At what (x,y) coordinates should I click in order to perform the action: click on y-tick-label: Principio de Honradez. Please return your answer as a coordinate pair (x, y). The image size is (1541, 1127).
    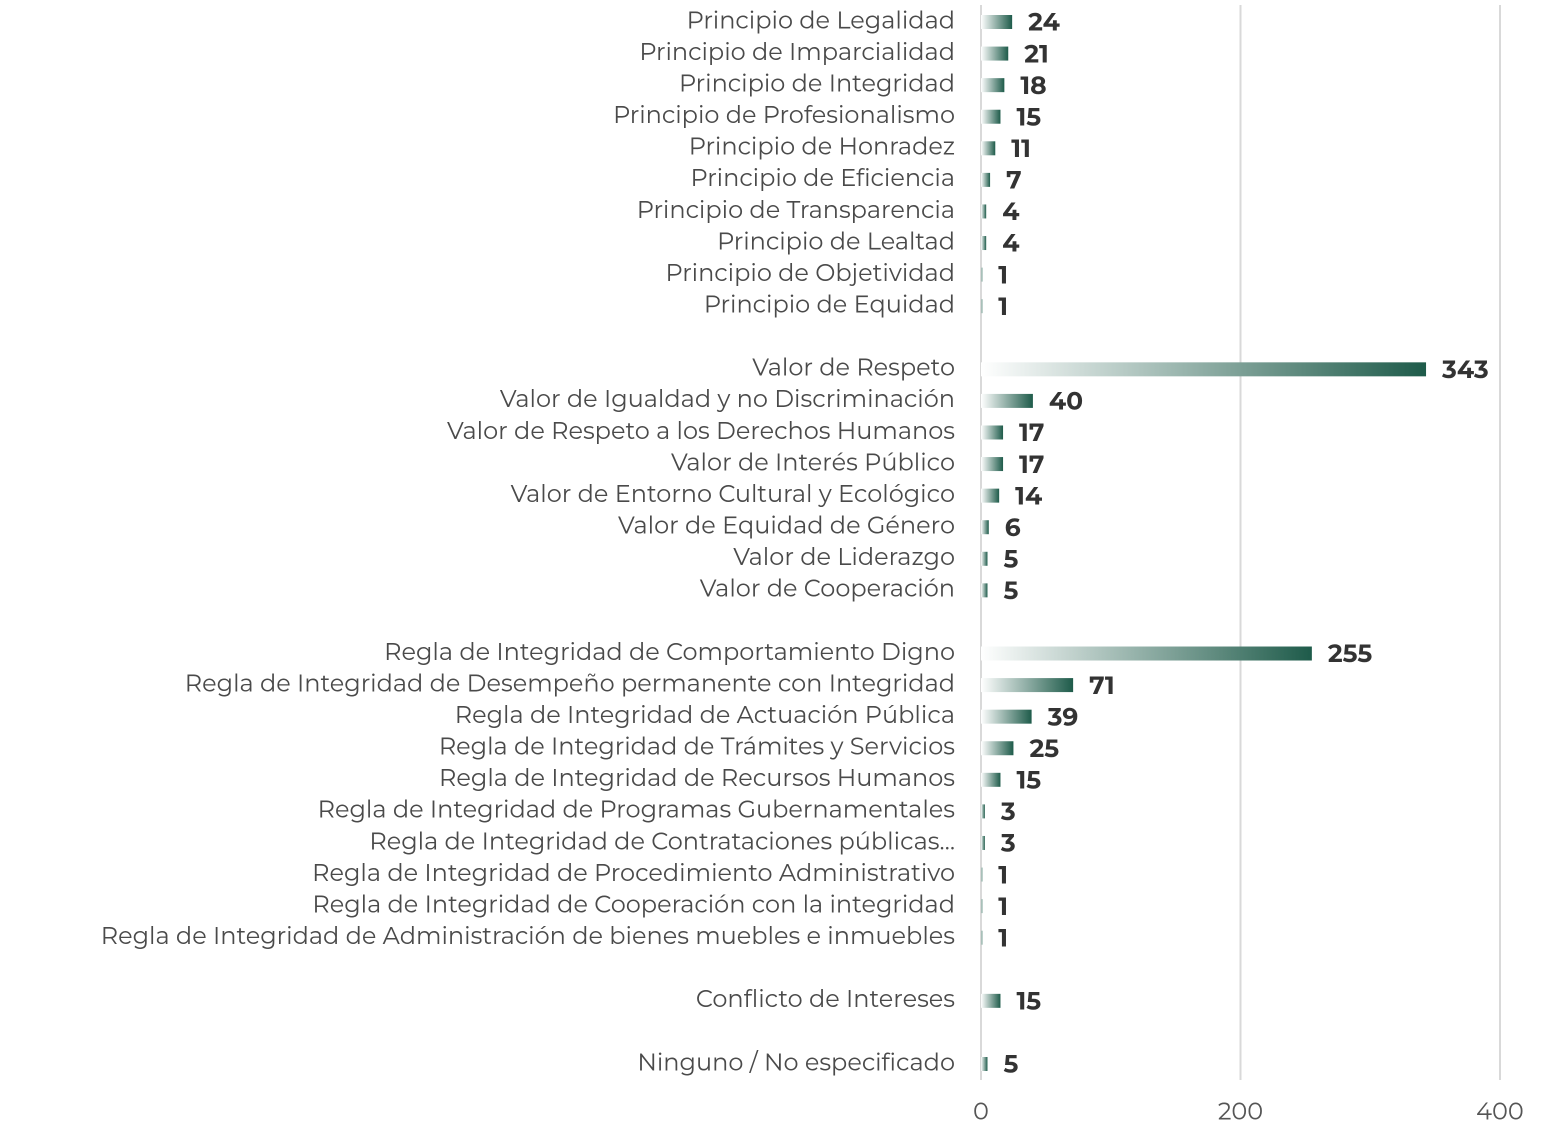
    Looking at the image, I should click on (822, 147).